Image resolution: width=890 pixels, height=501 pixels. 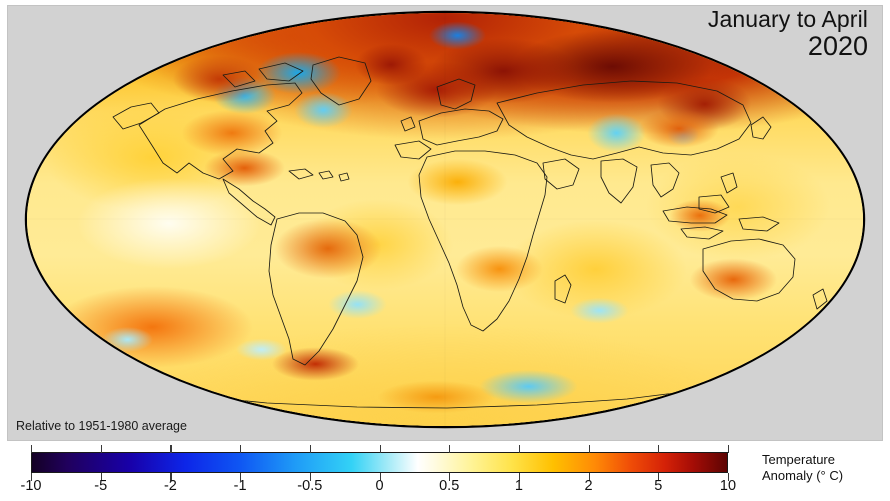 What do you see at coordinates (499, 269) in the screenshot?
I see `anomaly-blob-africa-south-warm` at bounding box center [499, 269].